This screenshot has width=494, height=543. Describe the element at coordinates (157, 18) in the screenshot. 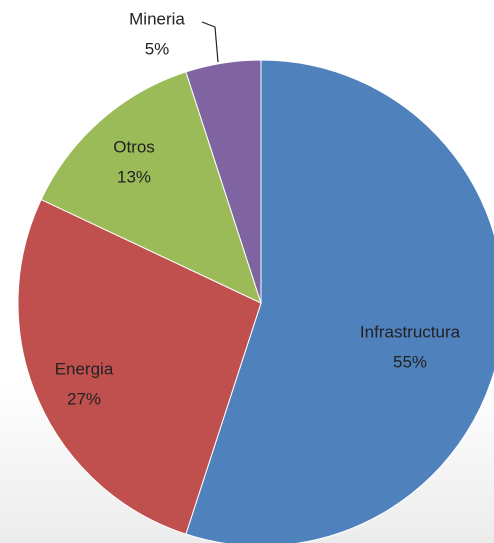

I see `slice-label: Mineria` at that location.